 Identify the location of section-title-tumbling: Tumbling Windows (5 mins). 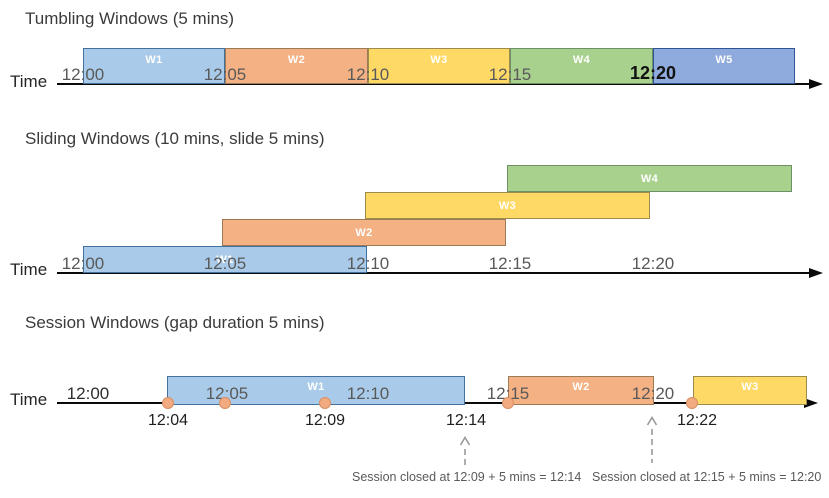
(130, 18).